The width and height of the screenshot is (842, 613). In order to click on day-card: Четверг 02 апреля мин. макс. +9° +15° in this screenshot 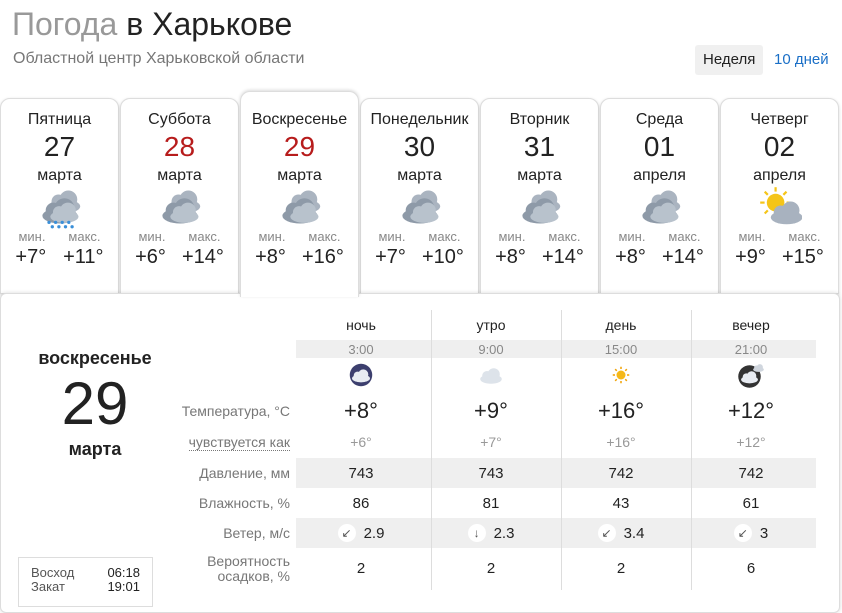, I will do `click(779, 196)`.